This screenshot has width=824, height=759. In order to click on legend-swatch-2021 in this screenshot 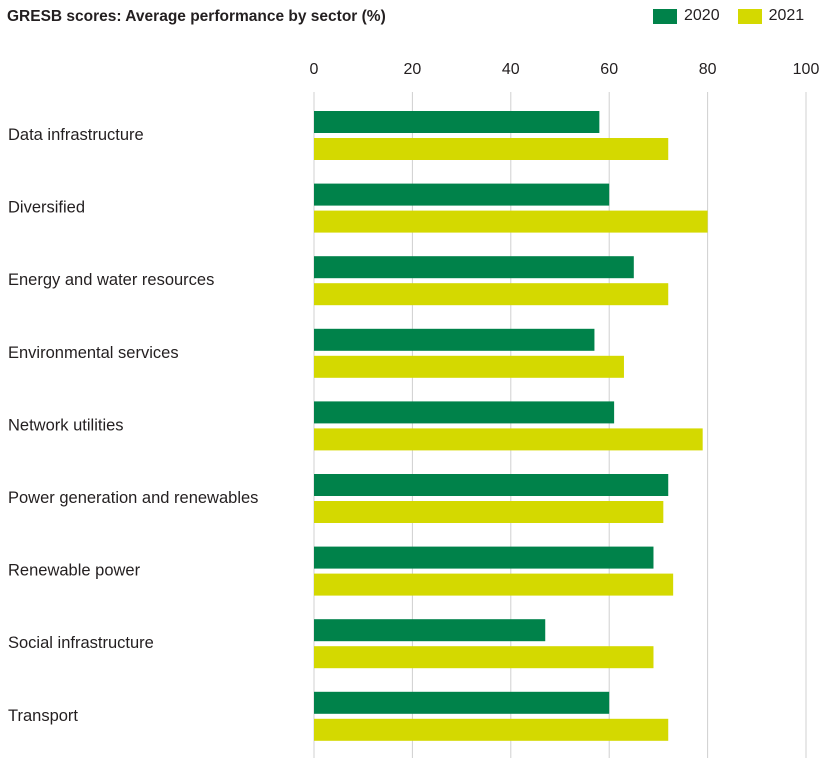, I will do `click(749, 16)`.